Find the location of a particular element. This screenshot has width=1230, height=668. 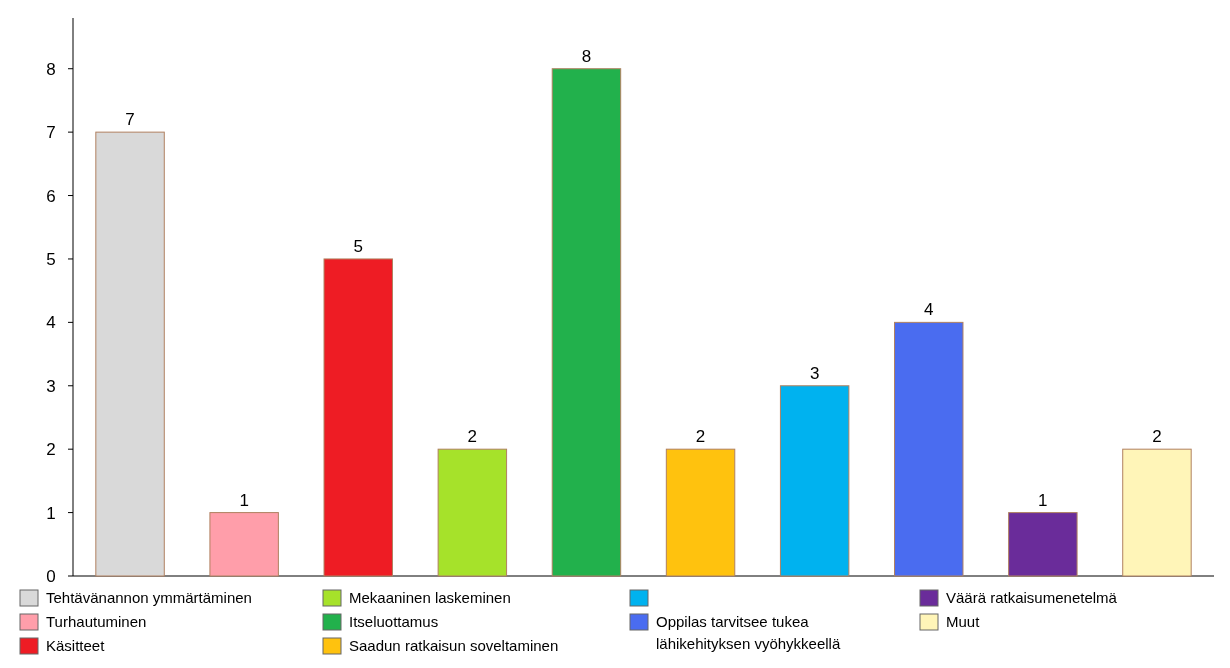

y-tick-label: 0 is located at coordinates (51, 576).